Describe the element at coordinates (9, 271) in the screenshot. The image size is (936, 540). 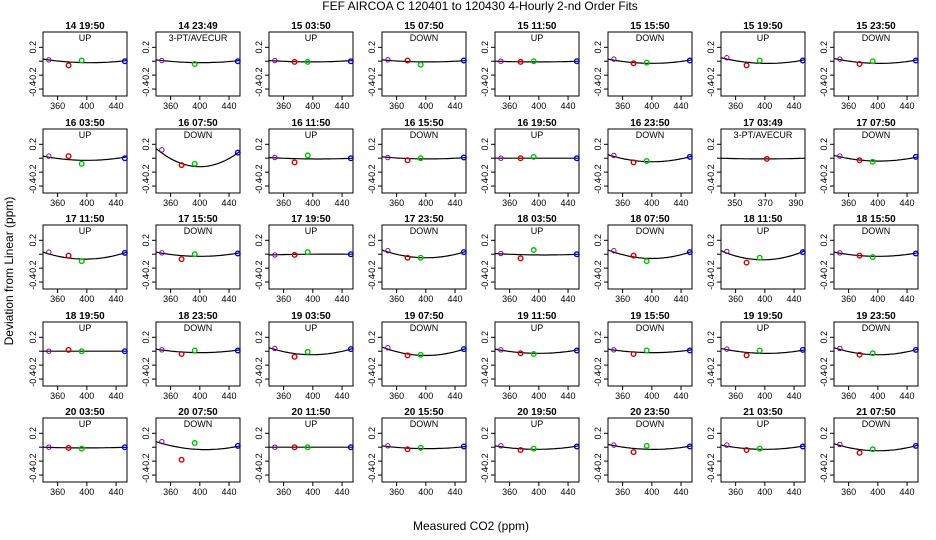
I see `y-axis-title: Deviation from Linear (ppm)` at that location.